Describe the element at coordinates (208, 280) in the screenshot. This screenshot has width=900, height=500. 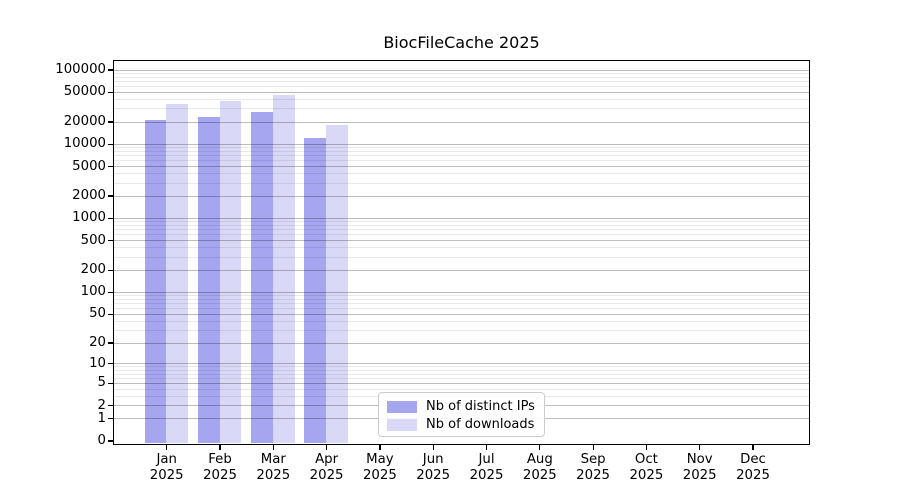
I see `bar-feb-distinct-ips` at that location.